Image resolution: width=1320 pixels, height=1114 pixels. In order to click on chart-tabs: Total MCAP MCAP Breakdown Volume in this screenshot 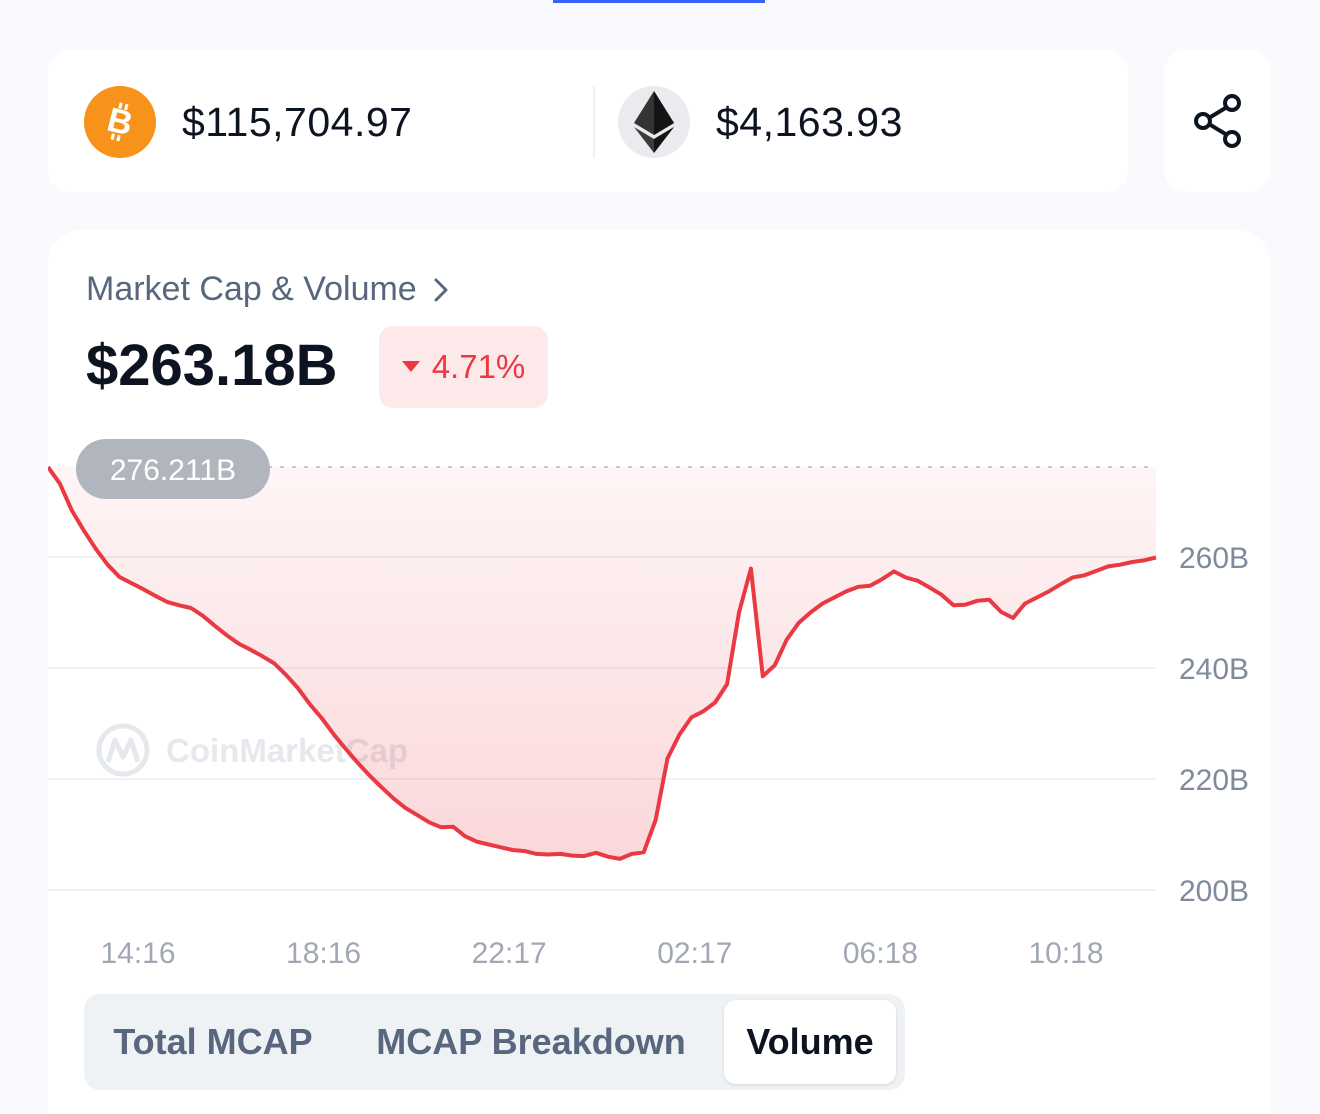, I will do `click(494, 1042)`.